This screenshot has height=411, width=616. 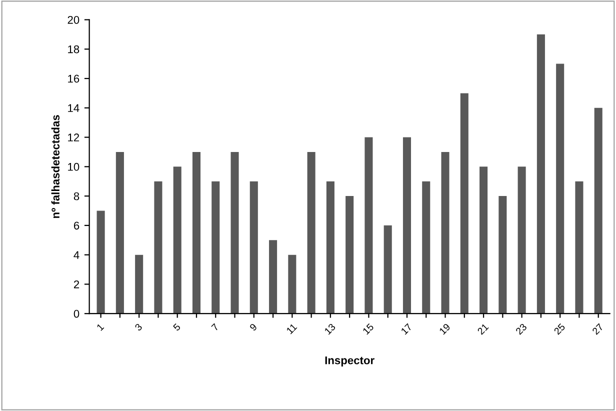 What do you see at coordinates (77, 196) in the screenshot?
I see `y-tick-label: 8` at bounding box center [77, 196].